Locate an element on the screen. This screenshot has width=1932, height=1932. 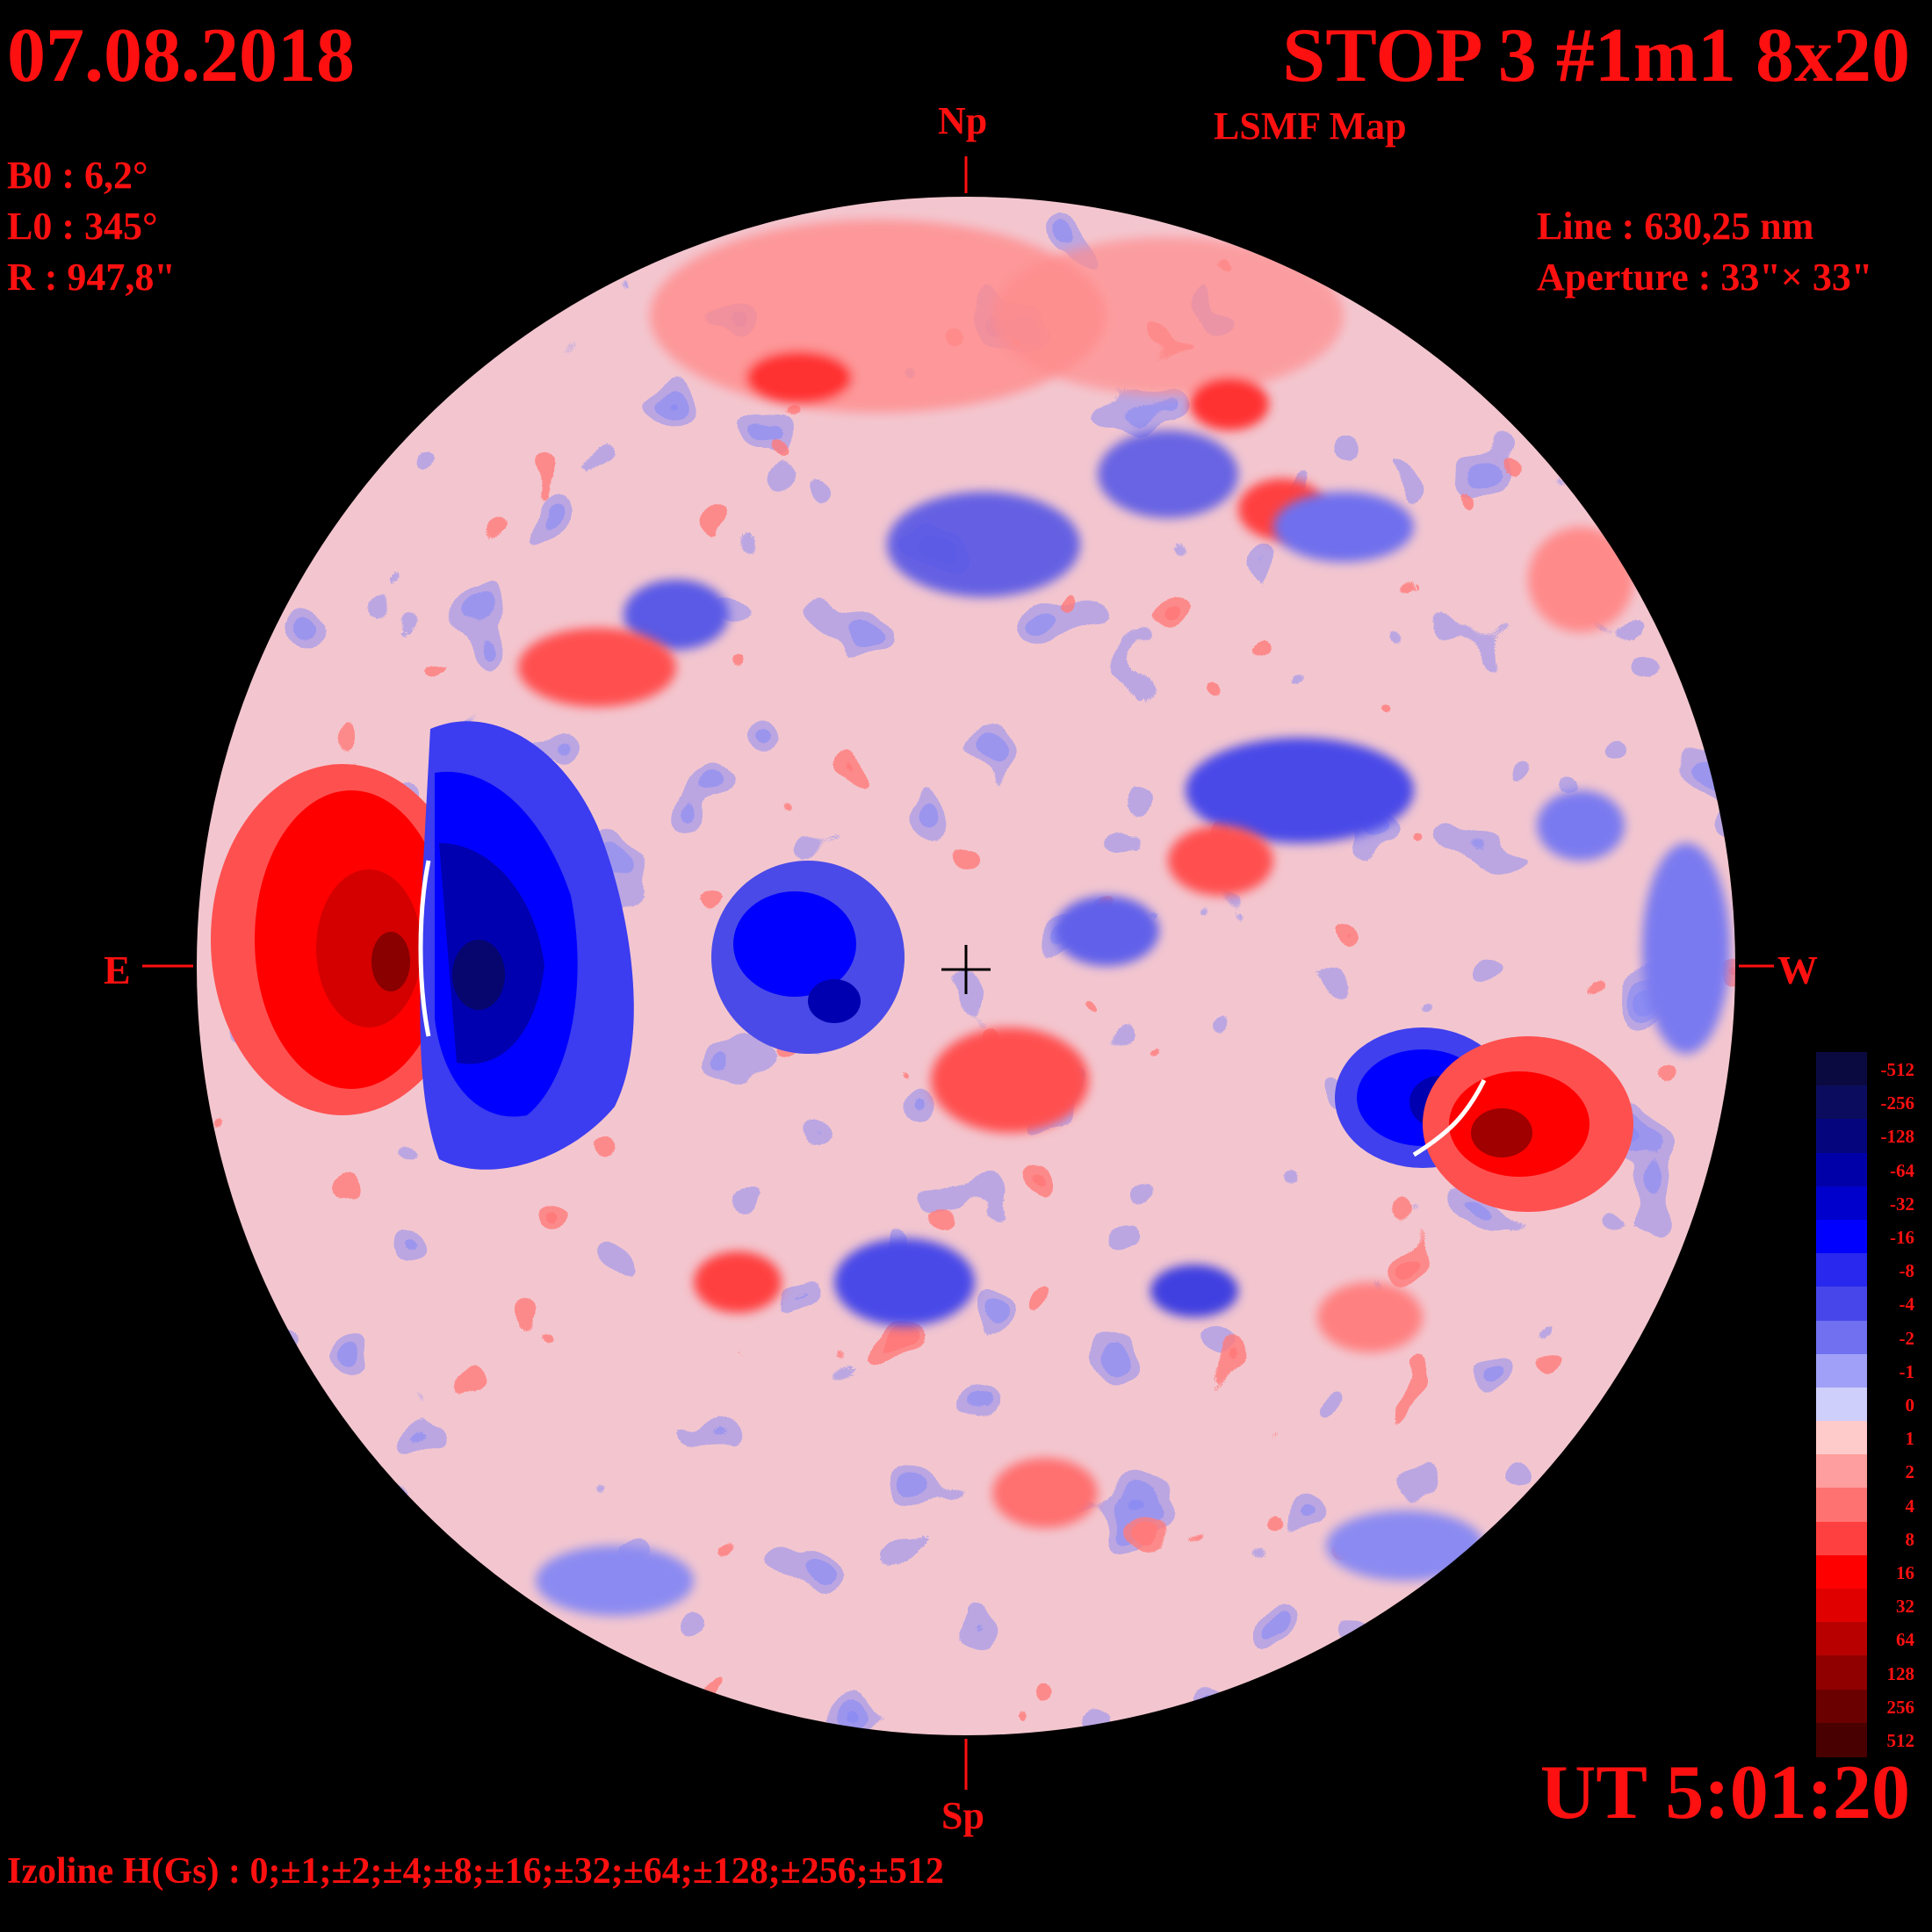
l0-value: L0 : 345° is located at coordinates (83, 227).